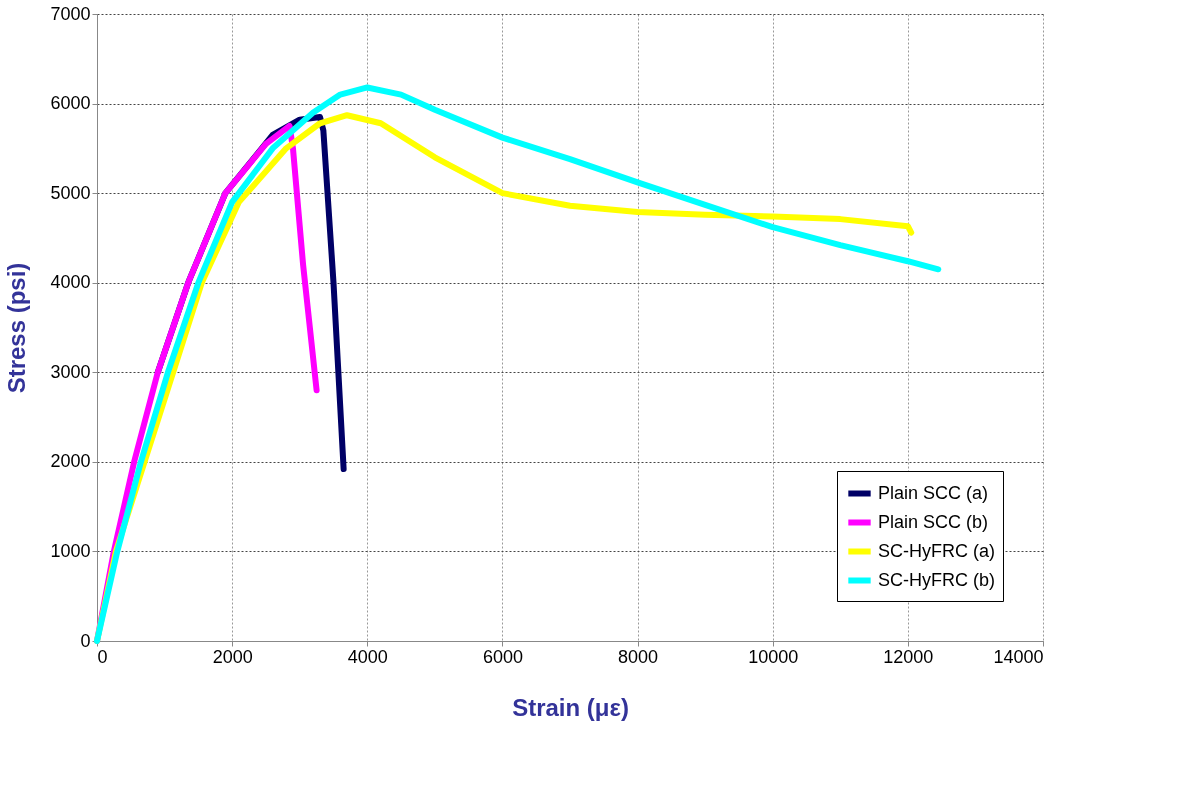 This screenshot has height=801, width=1181. Describe the element at coordinates (102, 656) in the screenshot. I see `x-tick-label: 0` at that location.